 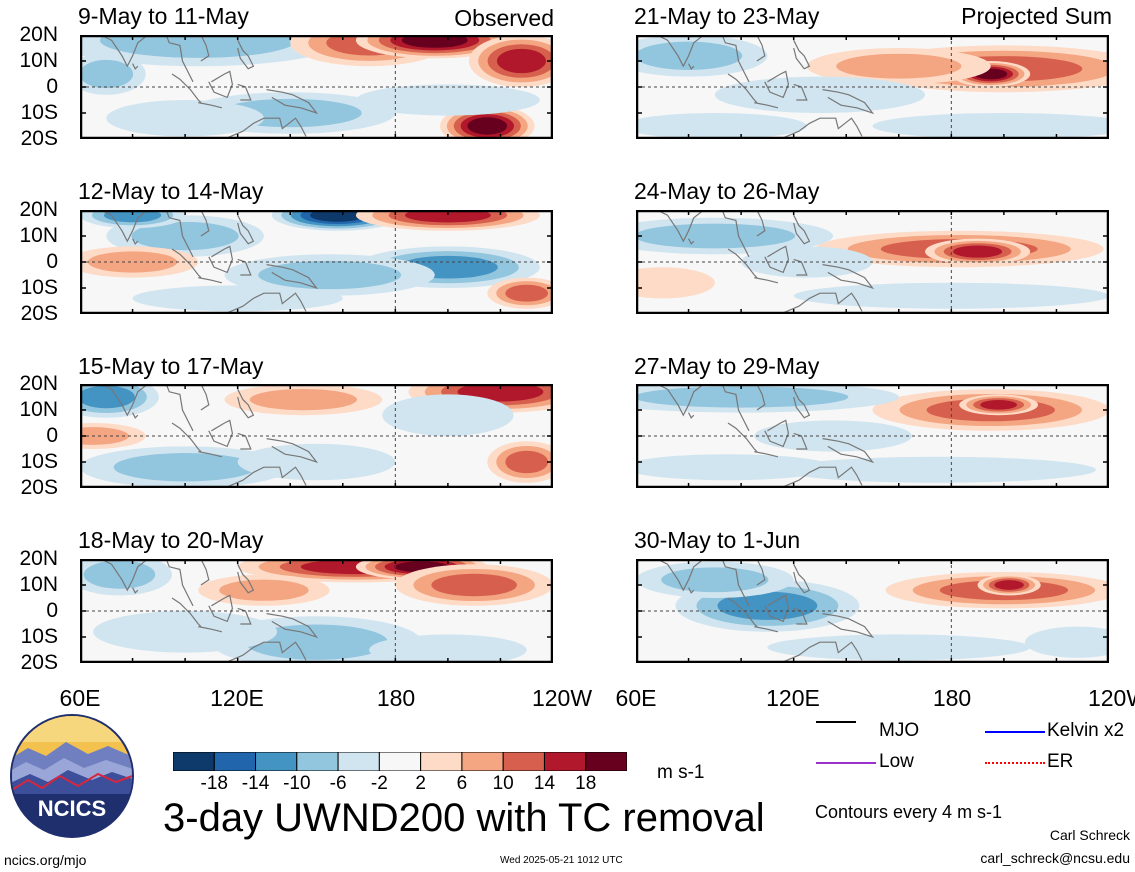 What do you see at coordinates (52, 610) in the screenshot?
I see `y-tick-row4-0: 0` at bounding box center [52, 610].